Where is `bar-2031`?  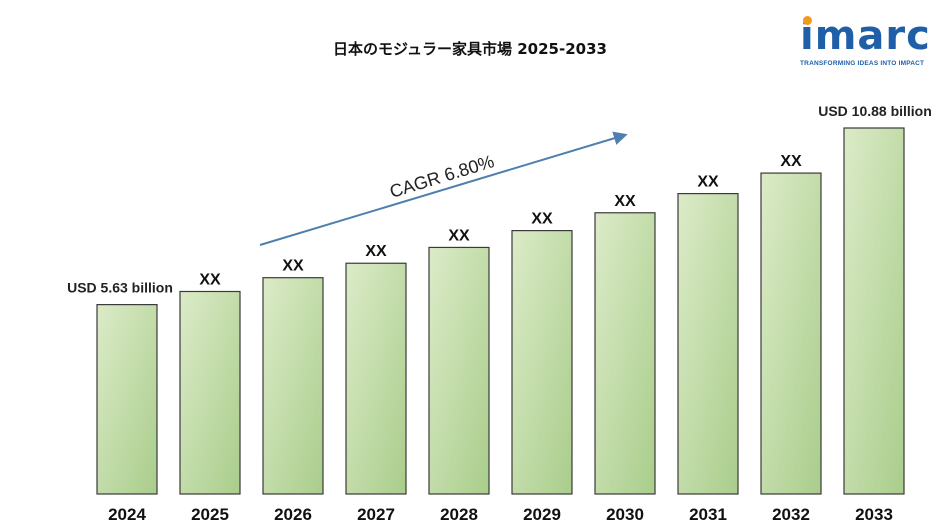
bar-2031 is located at coordinates (708, 343).